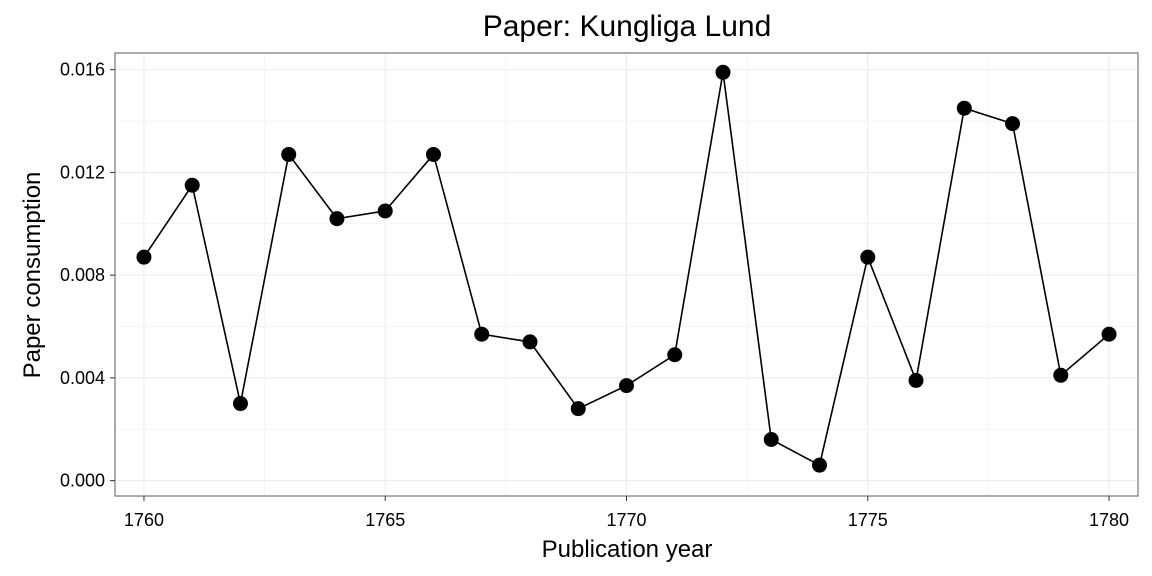  What do you see at coordinates (1109, 520) in the screenshot?
I see `x-tick-label: 1780` at bounding box center [1109, 520].